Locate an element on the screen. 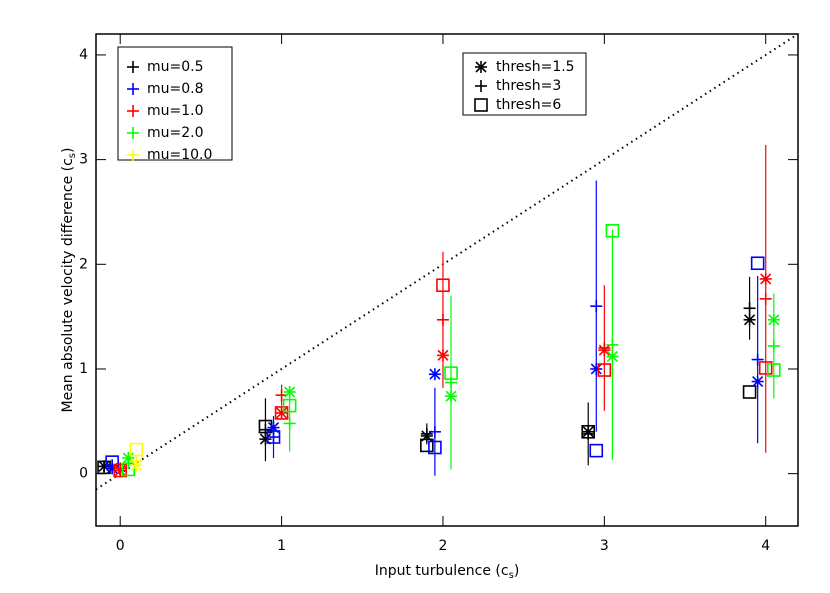 The width and height of the screenshot is (830, 593). x-axis-title-text: Input turbulence (c is located at coordinates (442, 571).